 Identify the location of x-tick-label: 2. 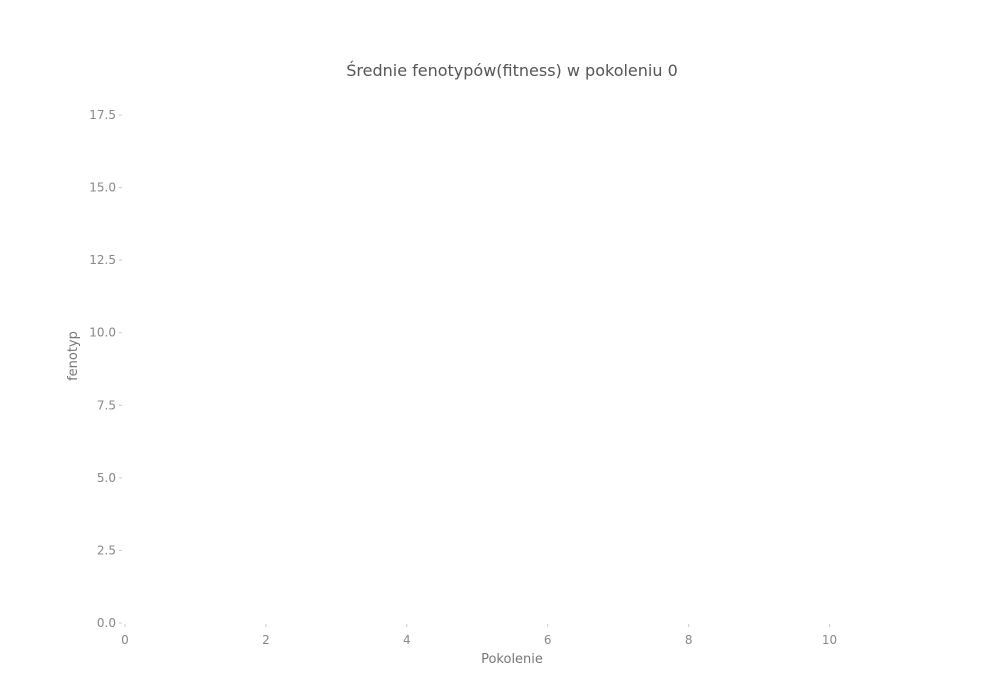
(266, 640).